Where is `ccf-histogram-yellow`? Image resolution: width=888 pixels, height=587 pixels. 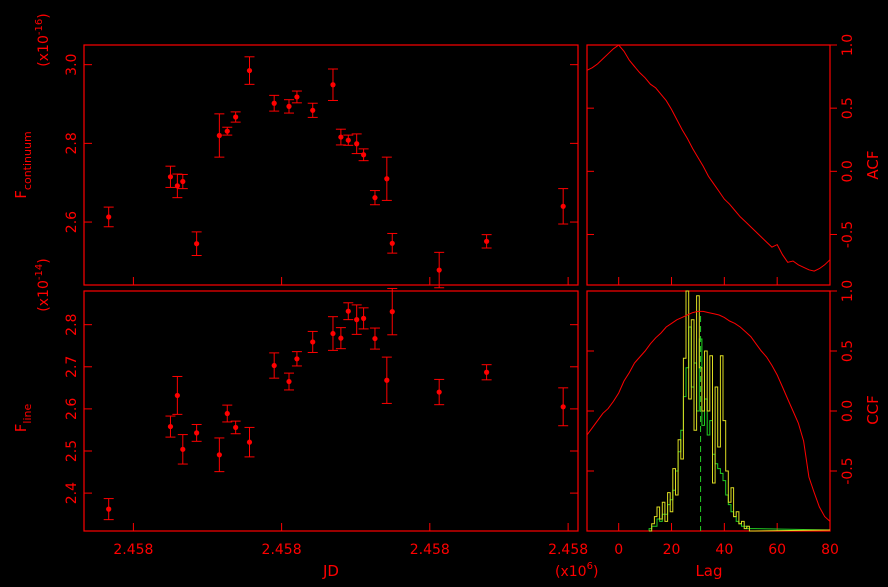
ccf-histogram-yellow is located at coordinates (740, 411).